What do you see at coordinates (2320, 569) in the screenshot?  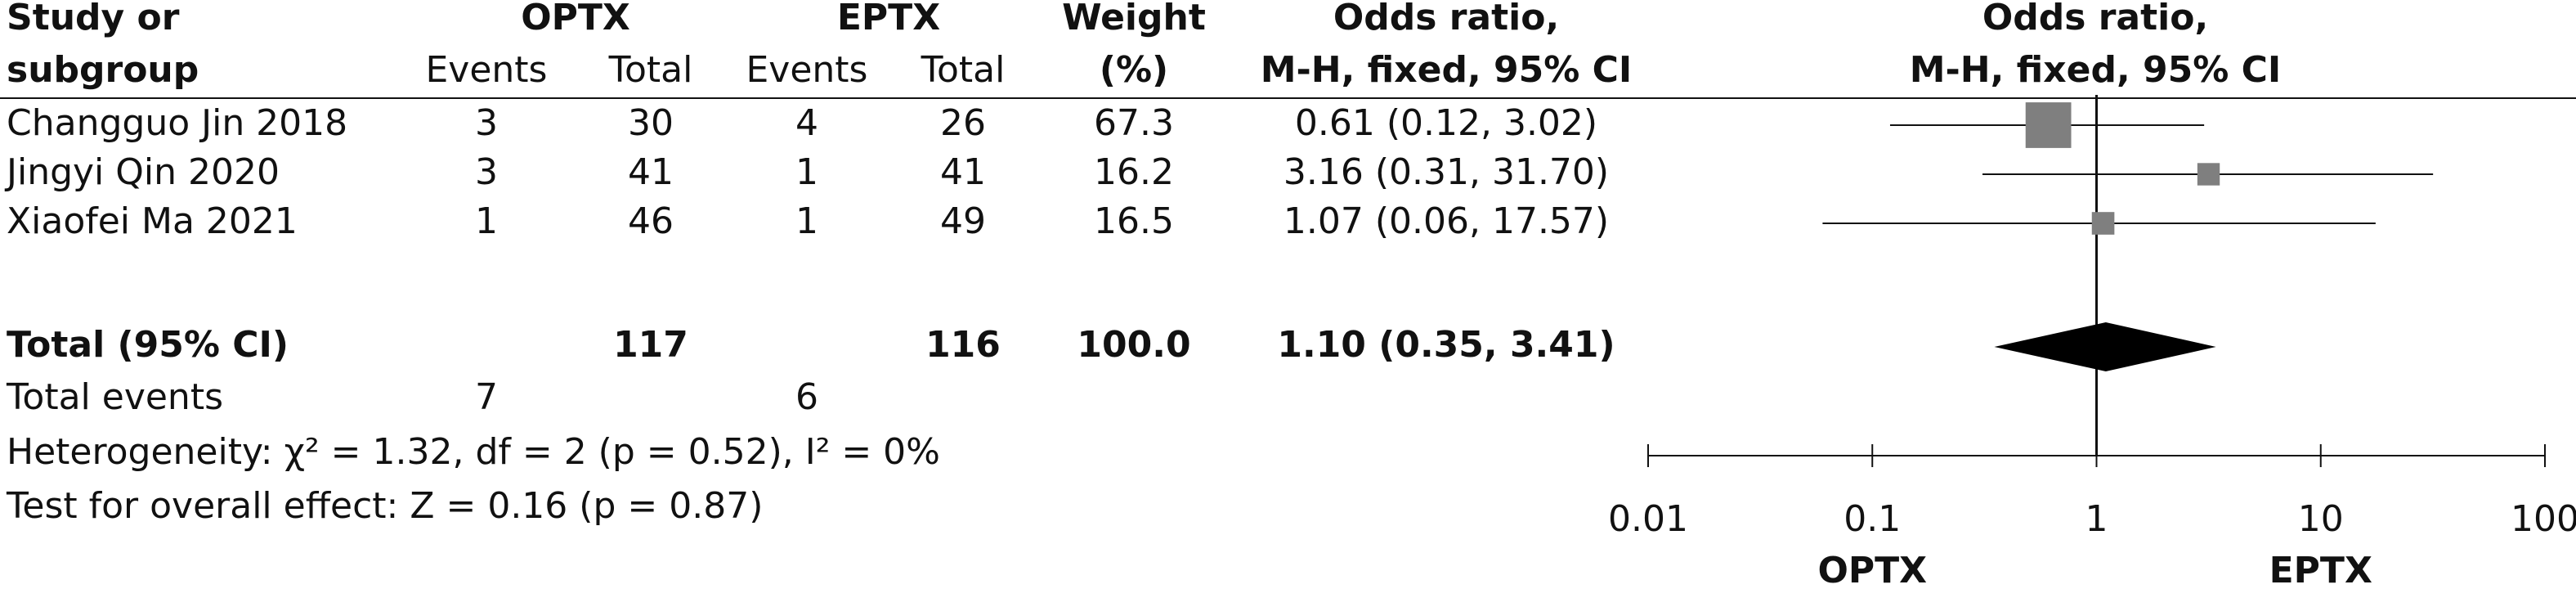 I see `x-label: EPTX` at bounding box center [2320, 569].